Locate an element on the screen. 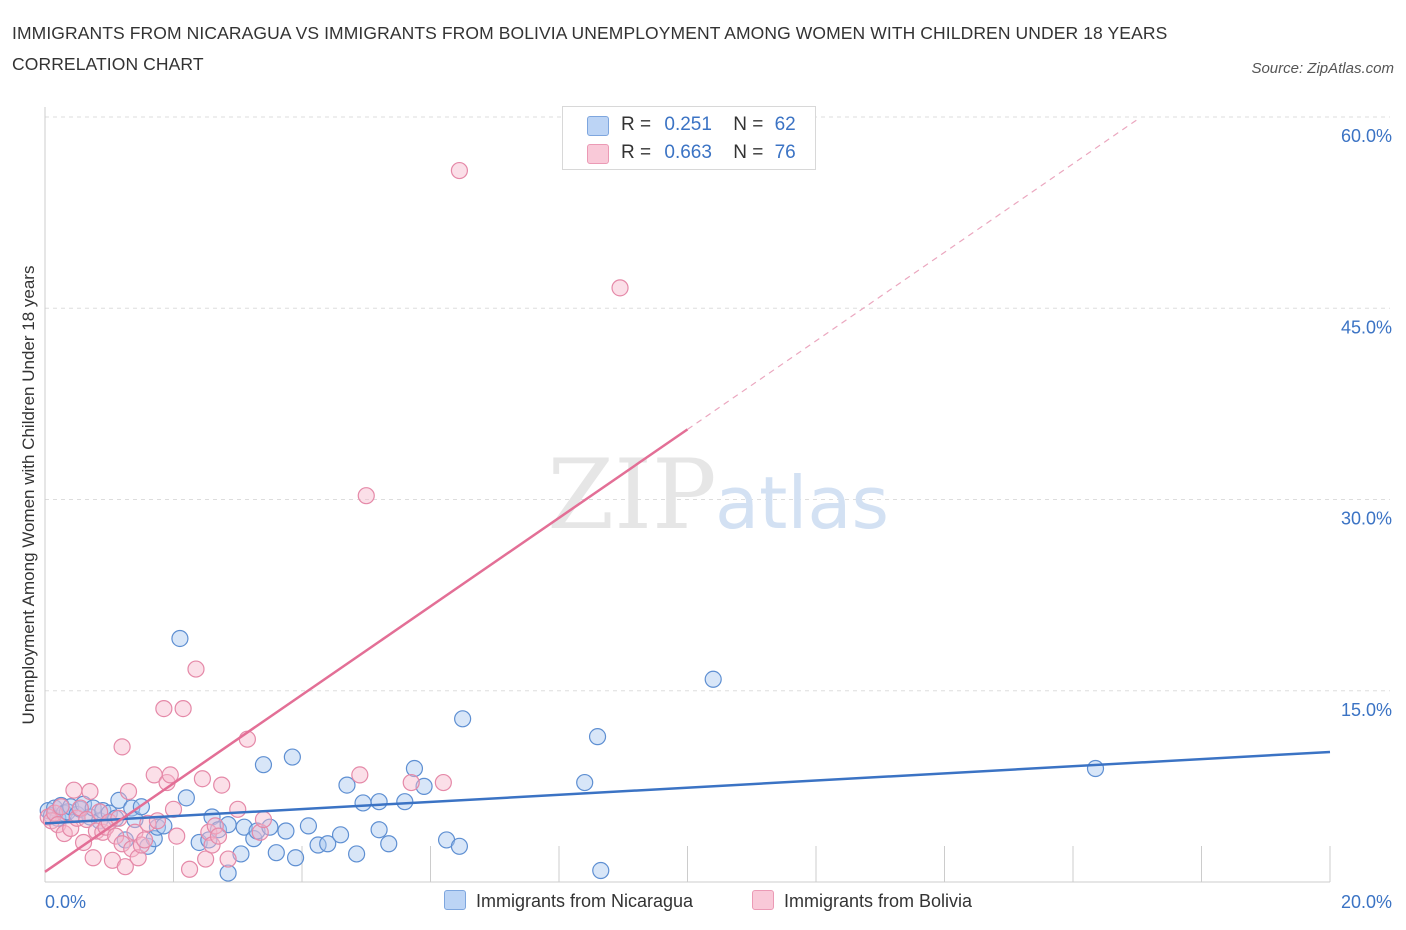  y-tick-label: 15.0% is located at coordinates (1366, 710).